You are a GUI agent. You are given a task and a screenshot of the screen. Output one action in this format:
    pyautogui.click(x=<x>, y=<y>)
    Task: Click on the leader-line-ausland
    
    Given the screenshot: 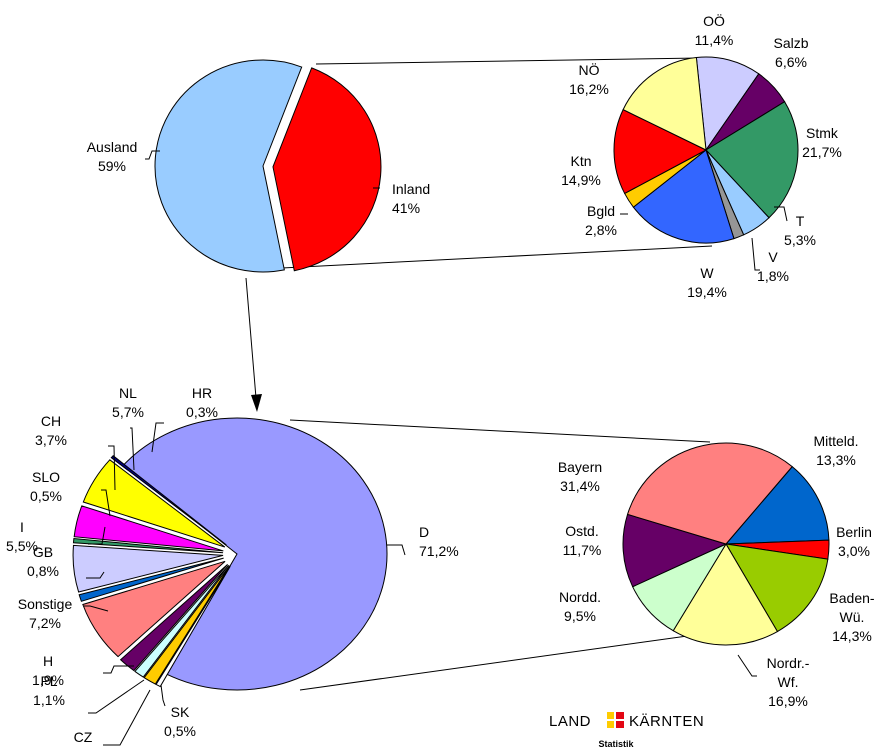 What is the action you would take?
    pyautogui.click(x=152, y=155)
    